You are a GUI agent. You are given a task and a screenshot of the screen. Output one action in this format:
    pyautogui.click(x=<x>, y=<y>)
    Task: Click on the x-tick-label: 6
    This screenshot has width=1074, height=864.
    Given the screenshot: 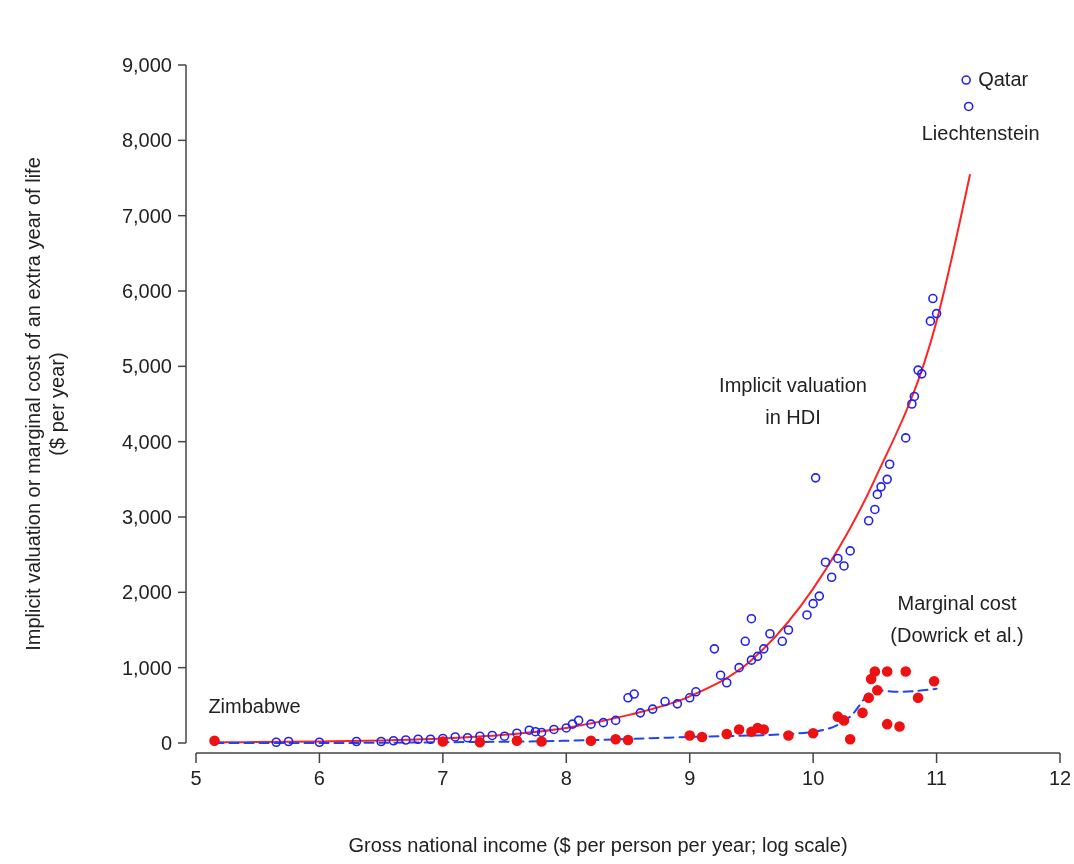 What is the action you would take?
    pyautogui.click(x=319, y=778)
    